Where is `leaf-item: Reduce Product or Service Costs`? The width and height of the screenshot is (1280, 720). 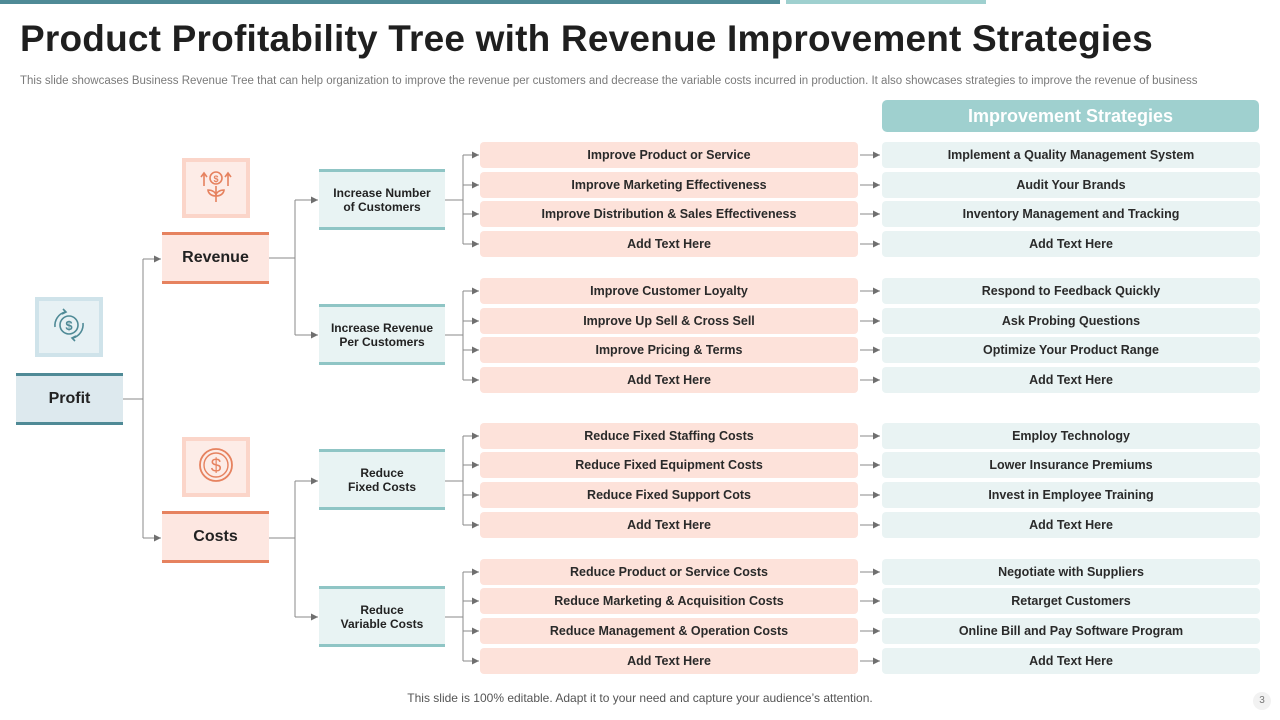 leaf-item: Reduce Product or Service Costs is located at coordinates (669, 572).